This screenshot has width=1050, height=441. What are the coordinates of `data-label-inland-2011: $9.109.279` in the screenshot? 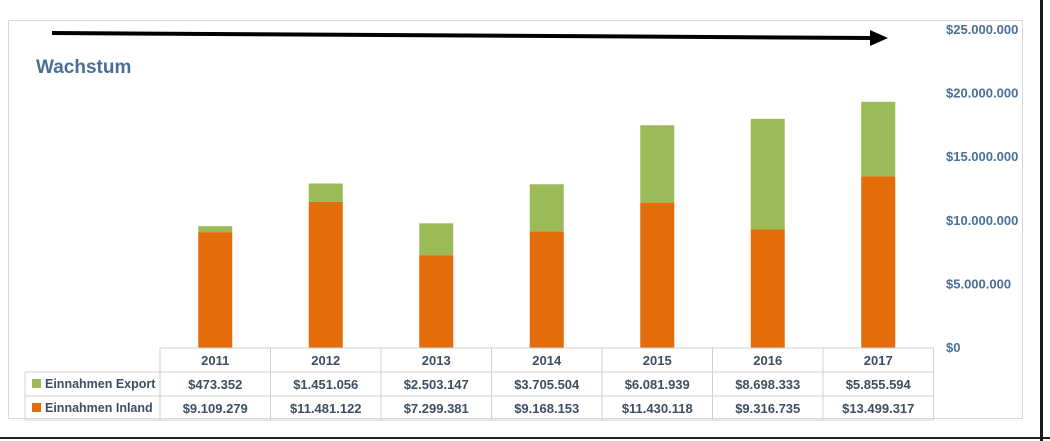 It's located at (215, 408).